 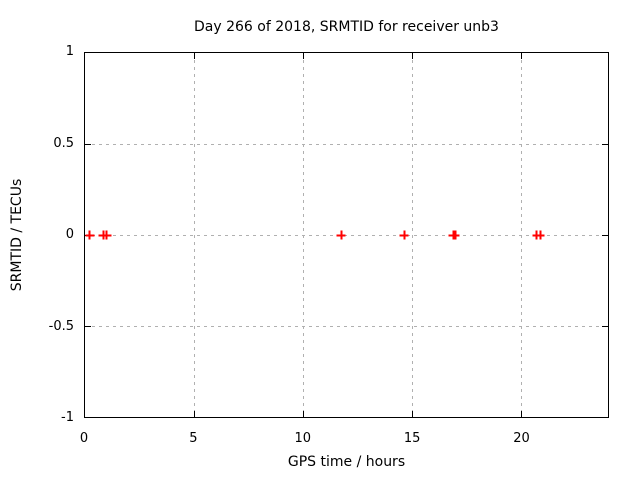 I want to click on y-tick-label: -0.5, so click(x=61, y=326).